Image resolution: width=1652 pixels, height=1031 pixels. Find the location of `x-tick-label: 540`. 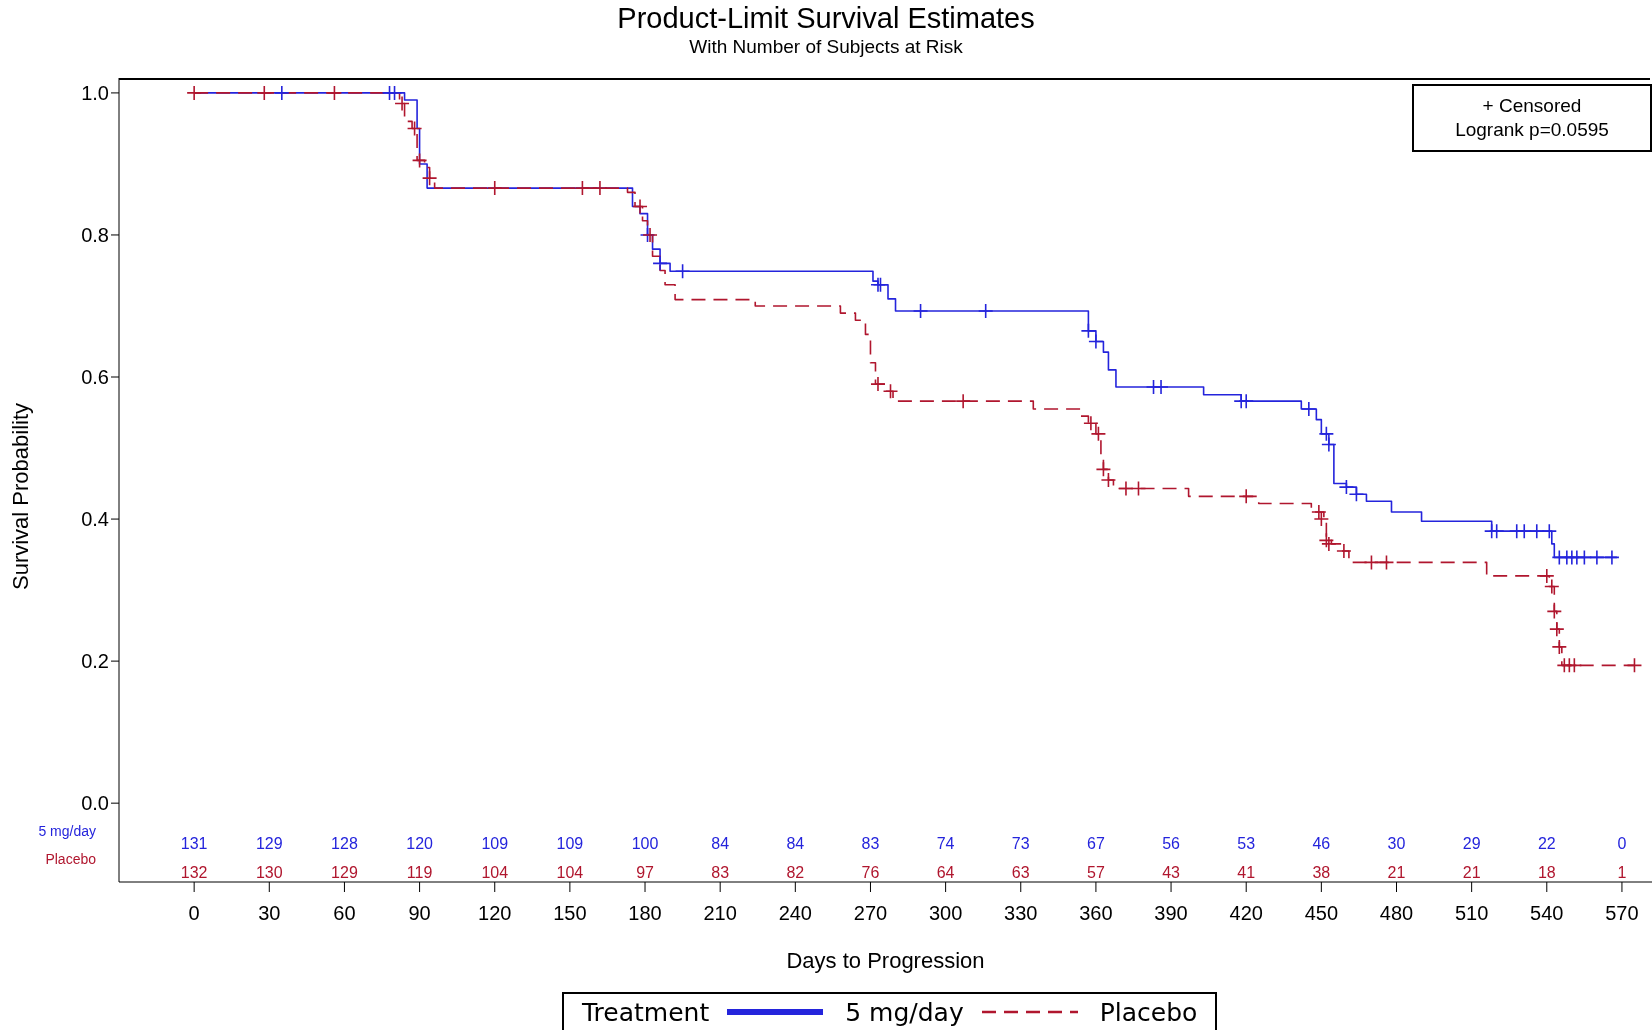

x-tick-label: 540 is located at coordinates (1547, 913).